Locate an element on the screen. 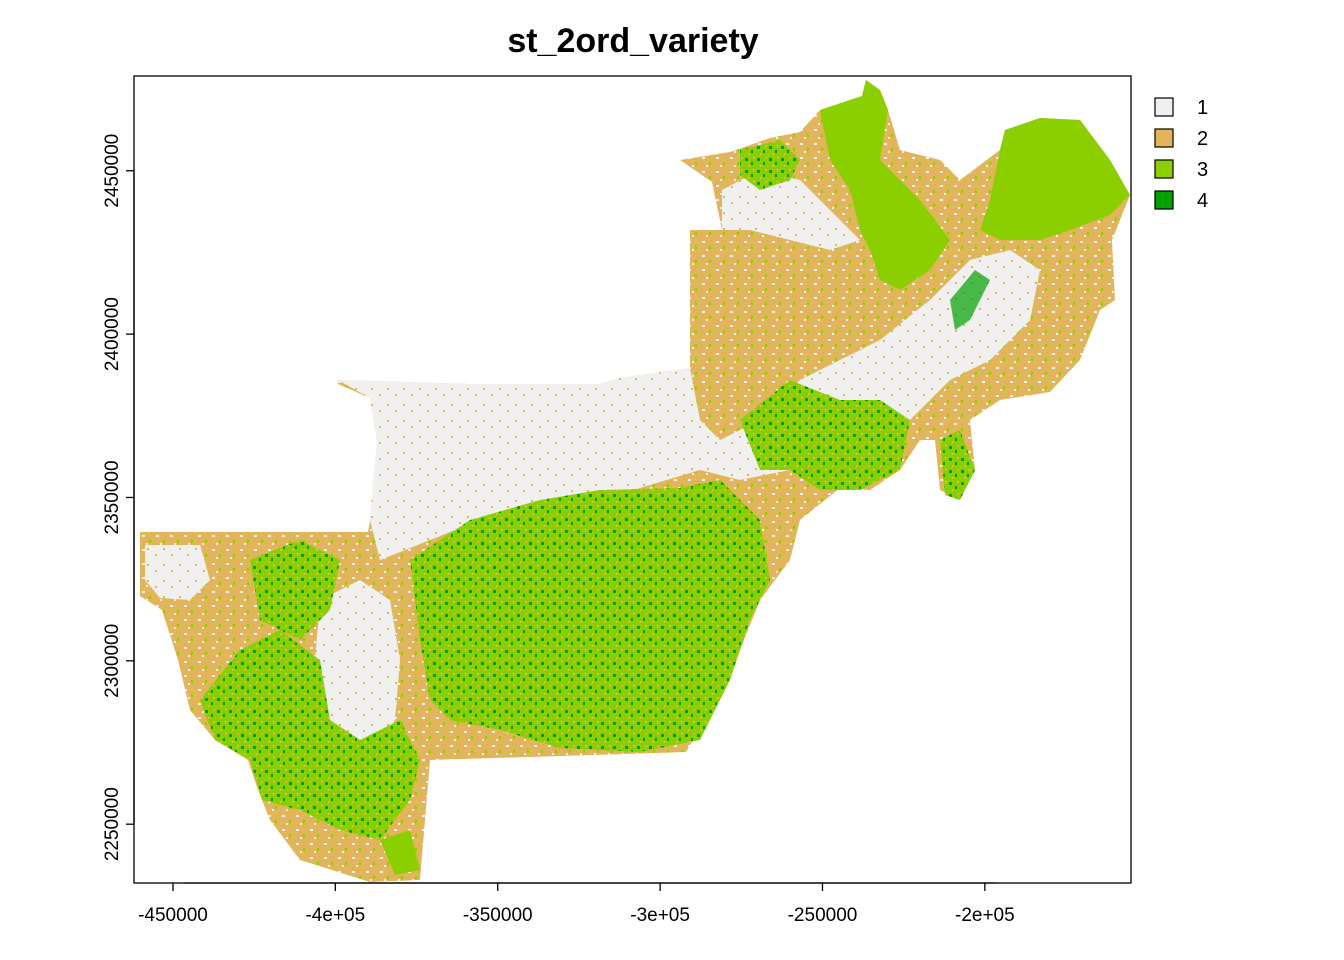  legend-label: 1 is located at coordinates (1202, 108).